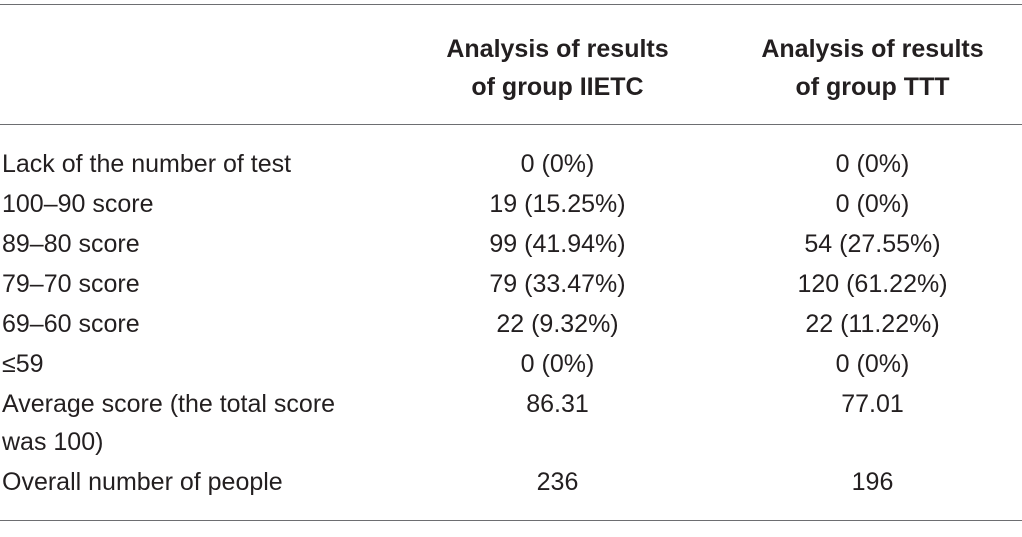  Describe the element at coordinates (872, 404) in the screenshot. I see `ttt-value: 77.01` at that location.